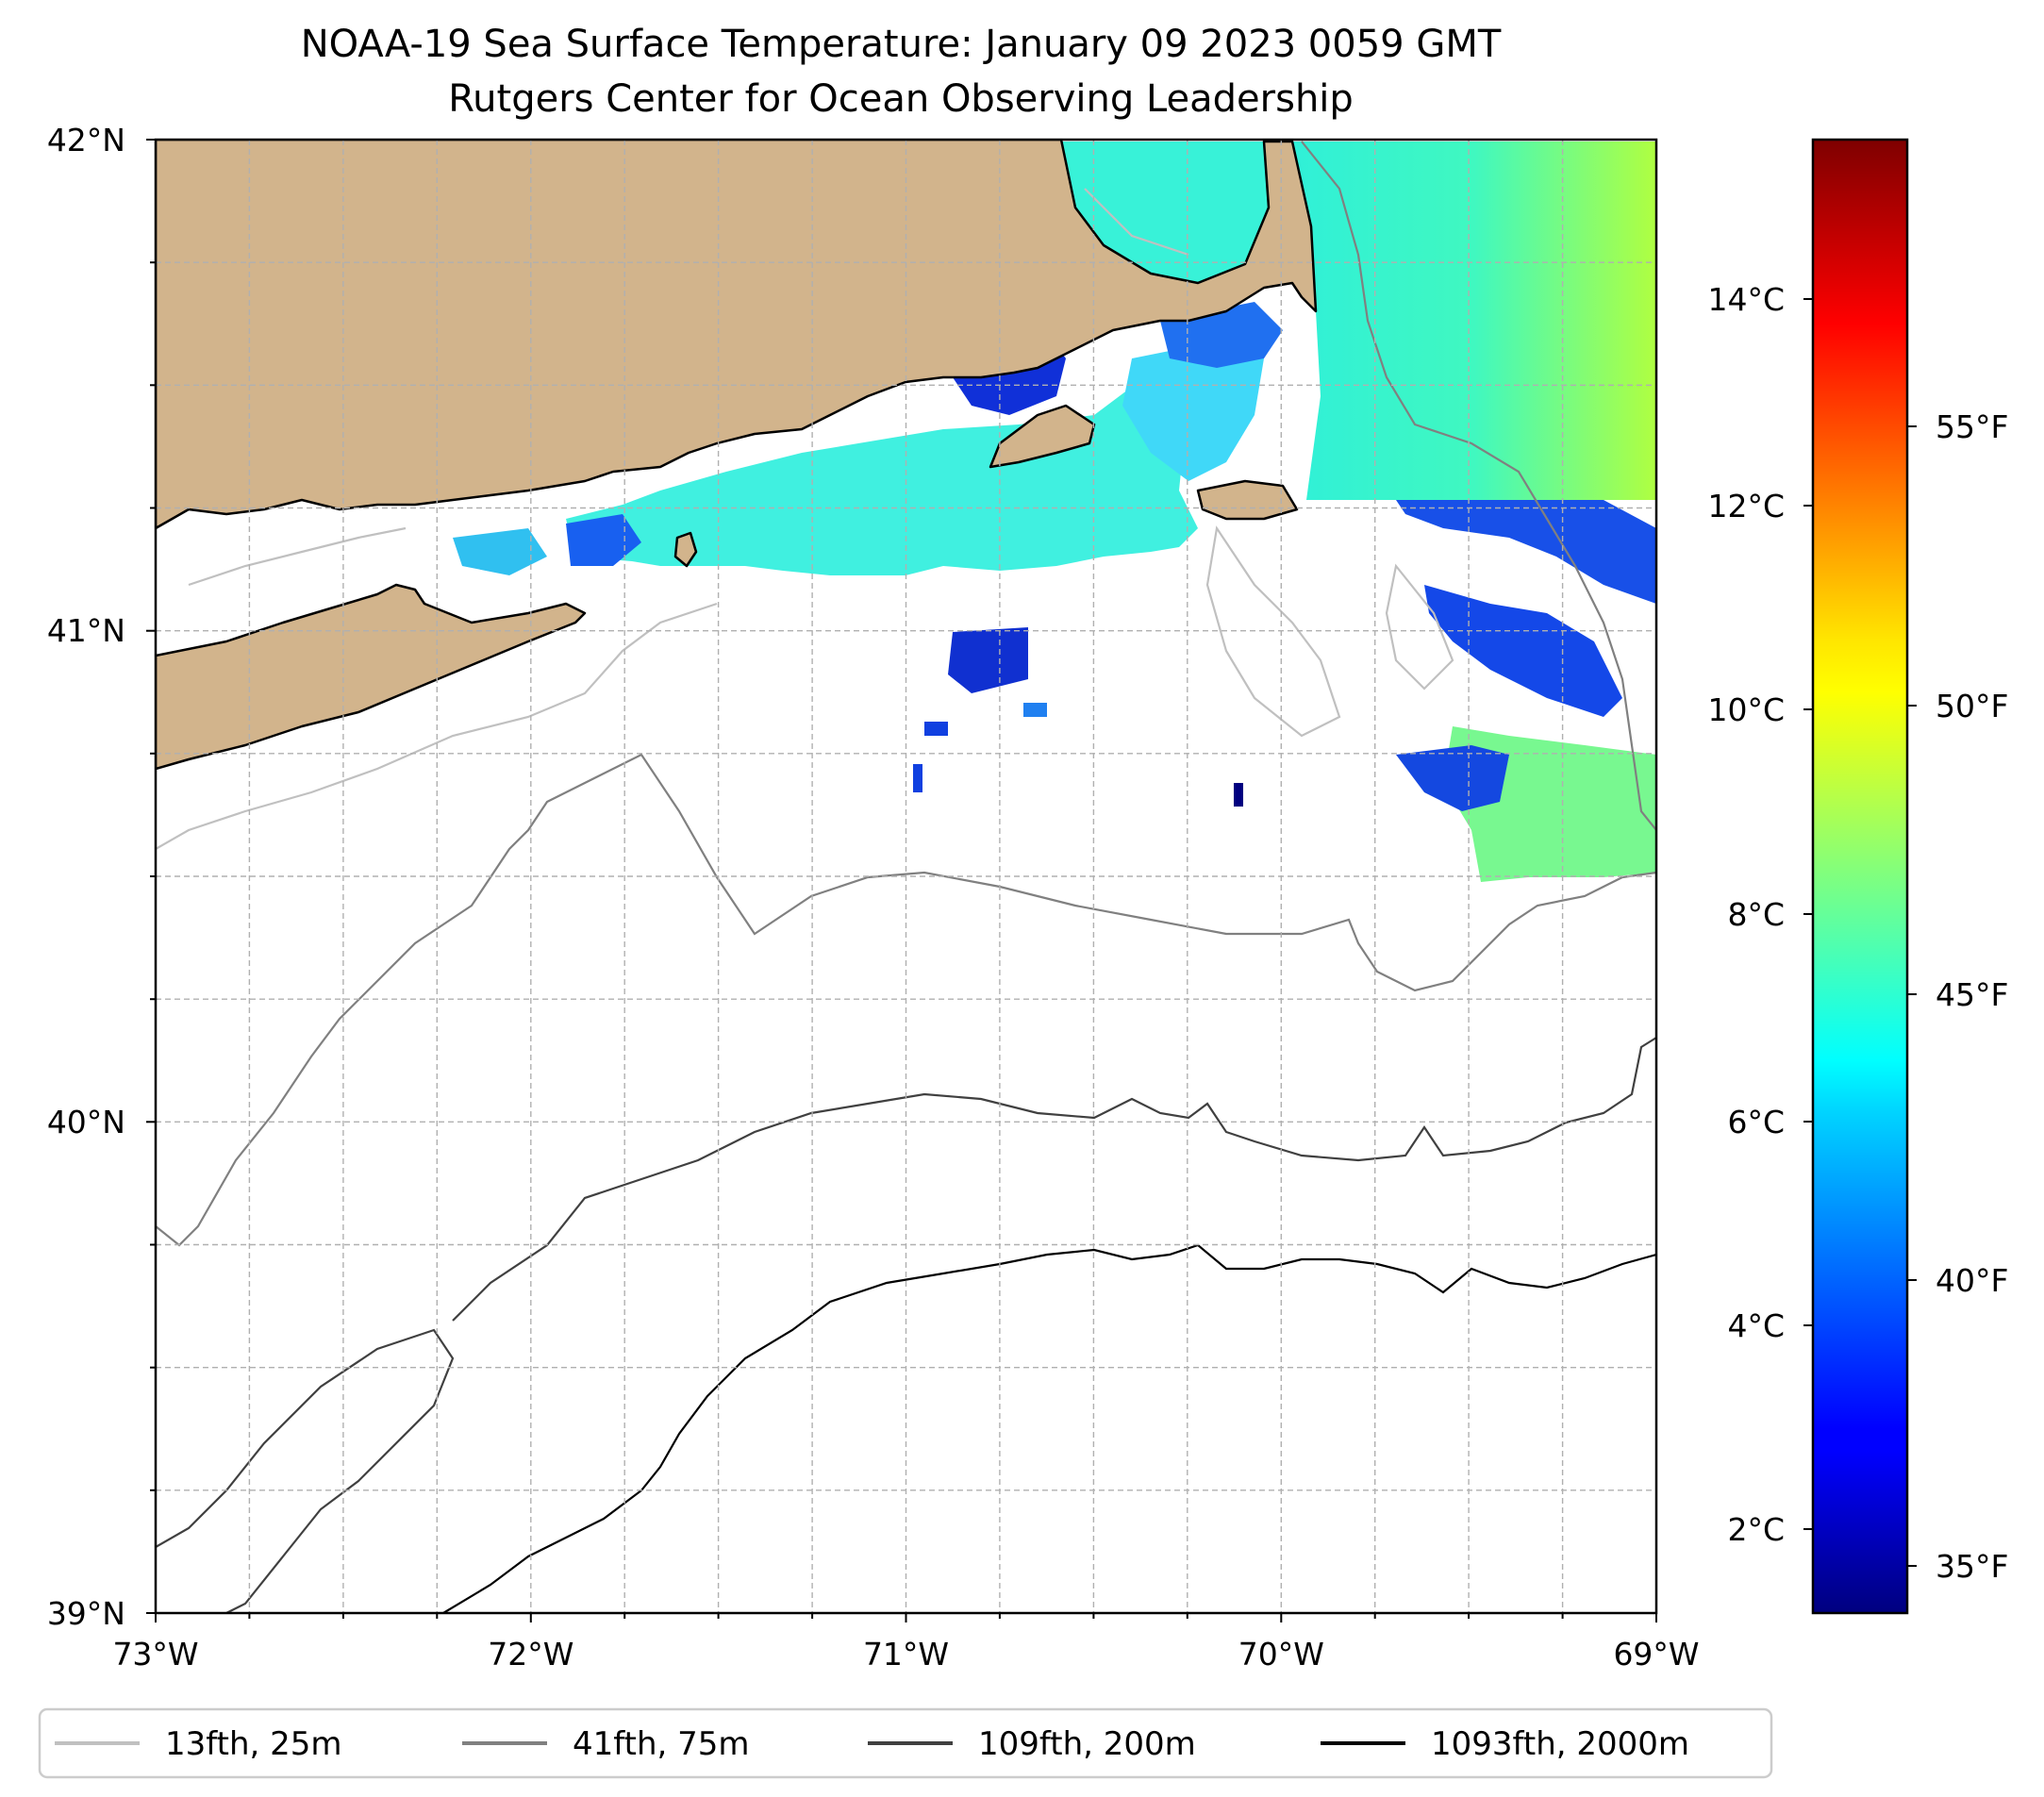  Describe the element at coordinates (500, 551) in the screenshot. I see `sst-patch-montauk` at that location.